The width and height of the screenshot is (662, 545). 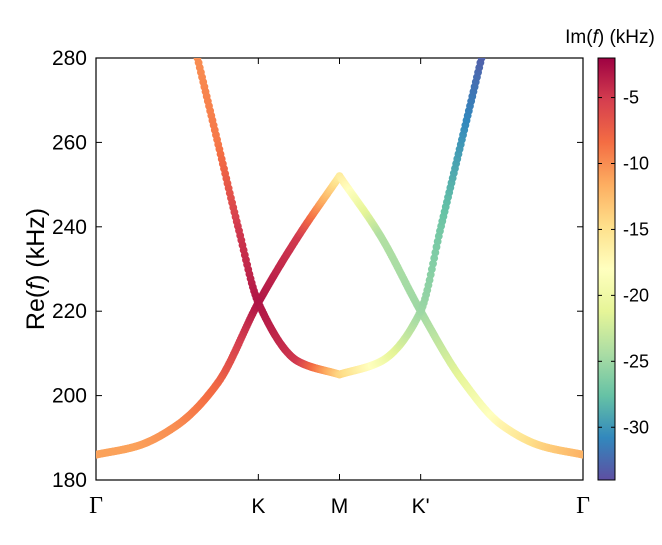 I want to click on y-tick-label: 260, so click(x=69, y=142).